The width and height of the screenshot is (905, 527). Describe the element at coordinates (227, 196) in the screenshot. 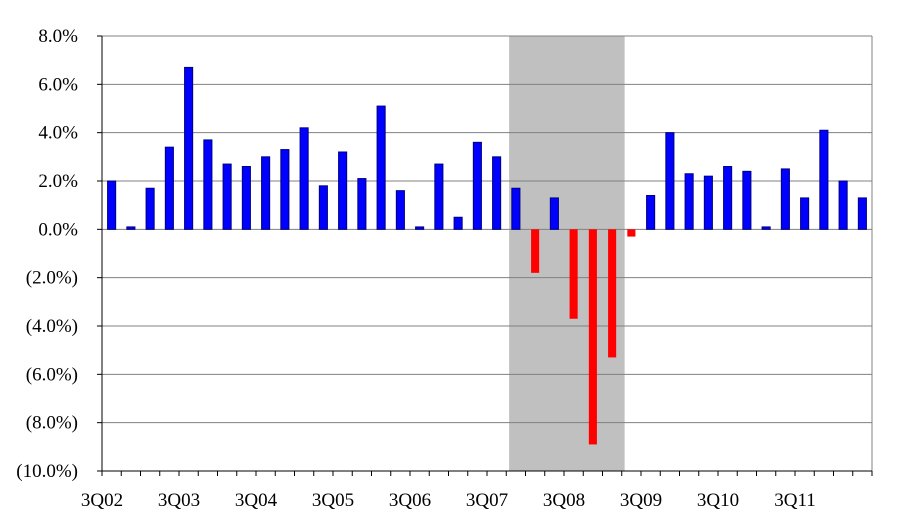

I see `bar-1Q04` at that location.